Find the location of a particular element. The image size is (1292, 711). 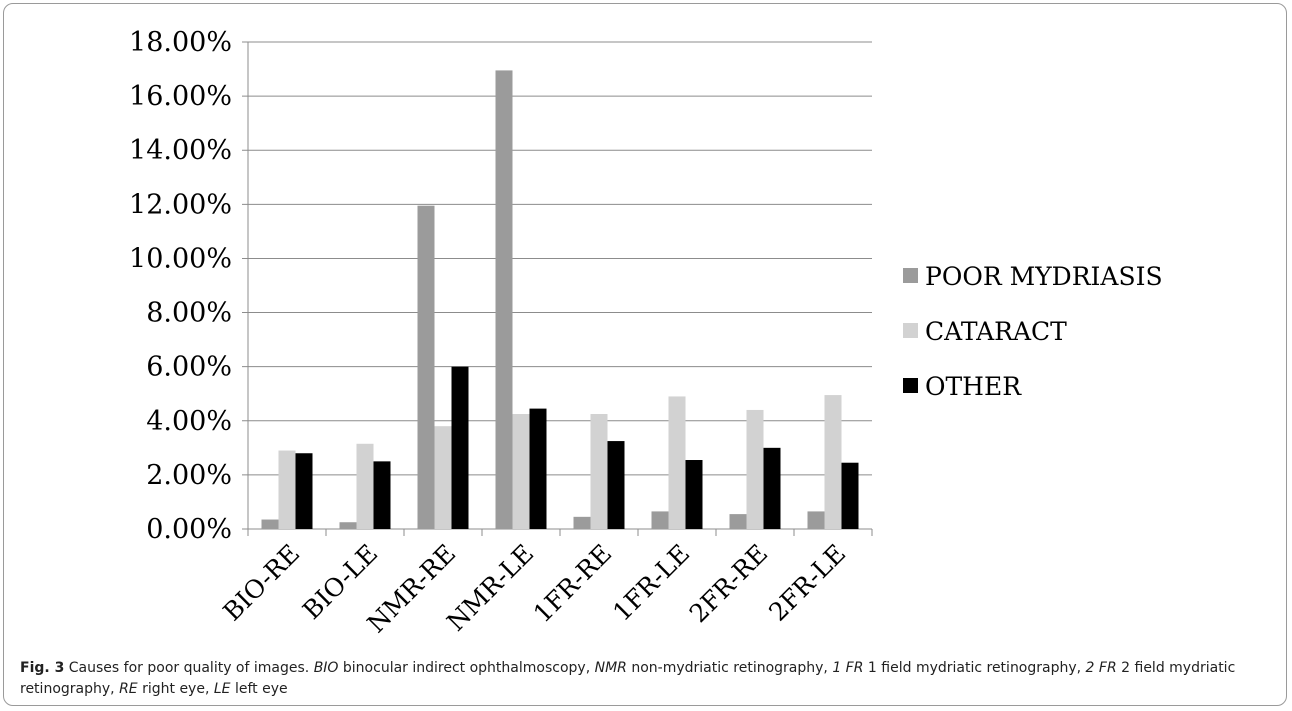

caption-def-re-abbr: RE is located at coordinates (128, 689).